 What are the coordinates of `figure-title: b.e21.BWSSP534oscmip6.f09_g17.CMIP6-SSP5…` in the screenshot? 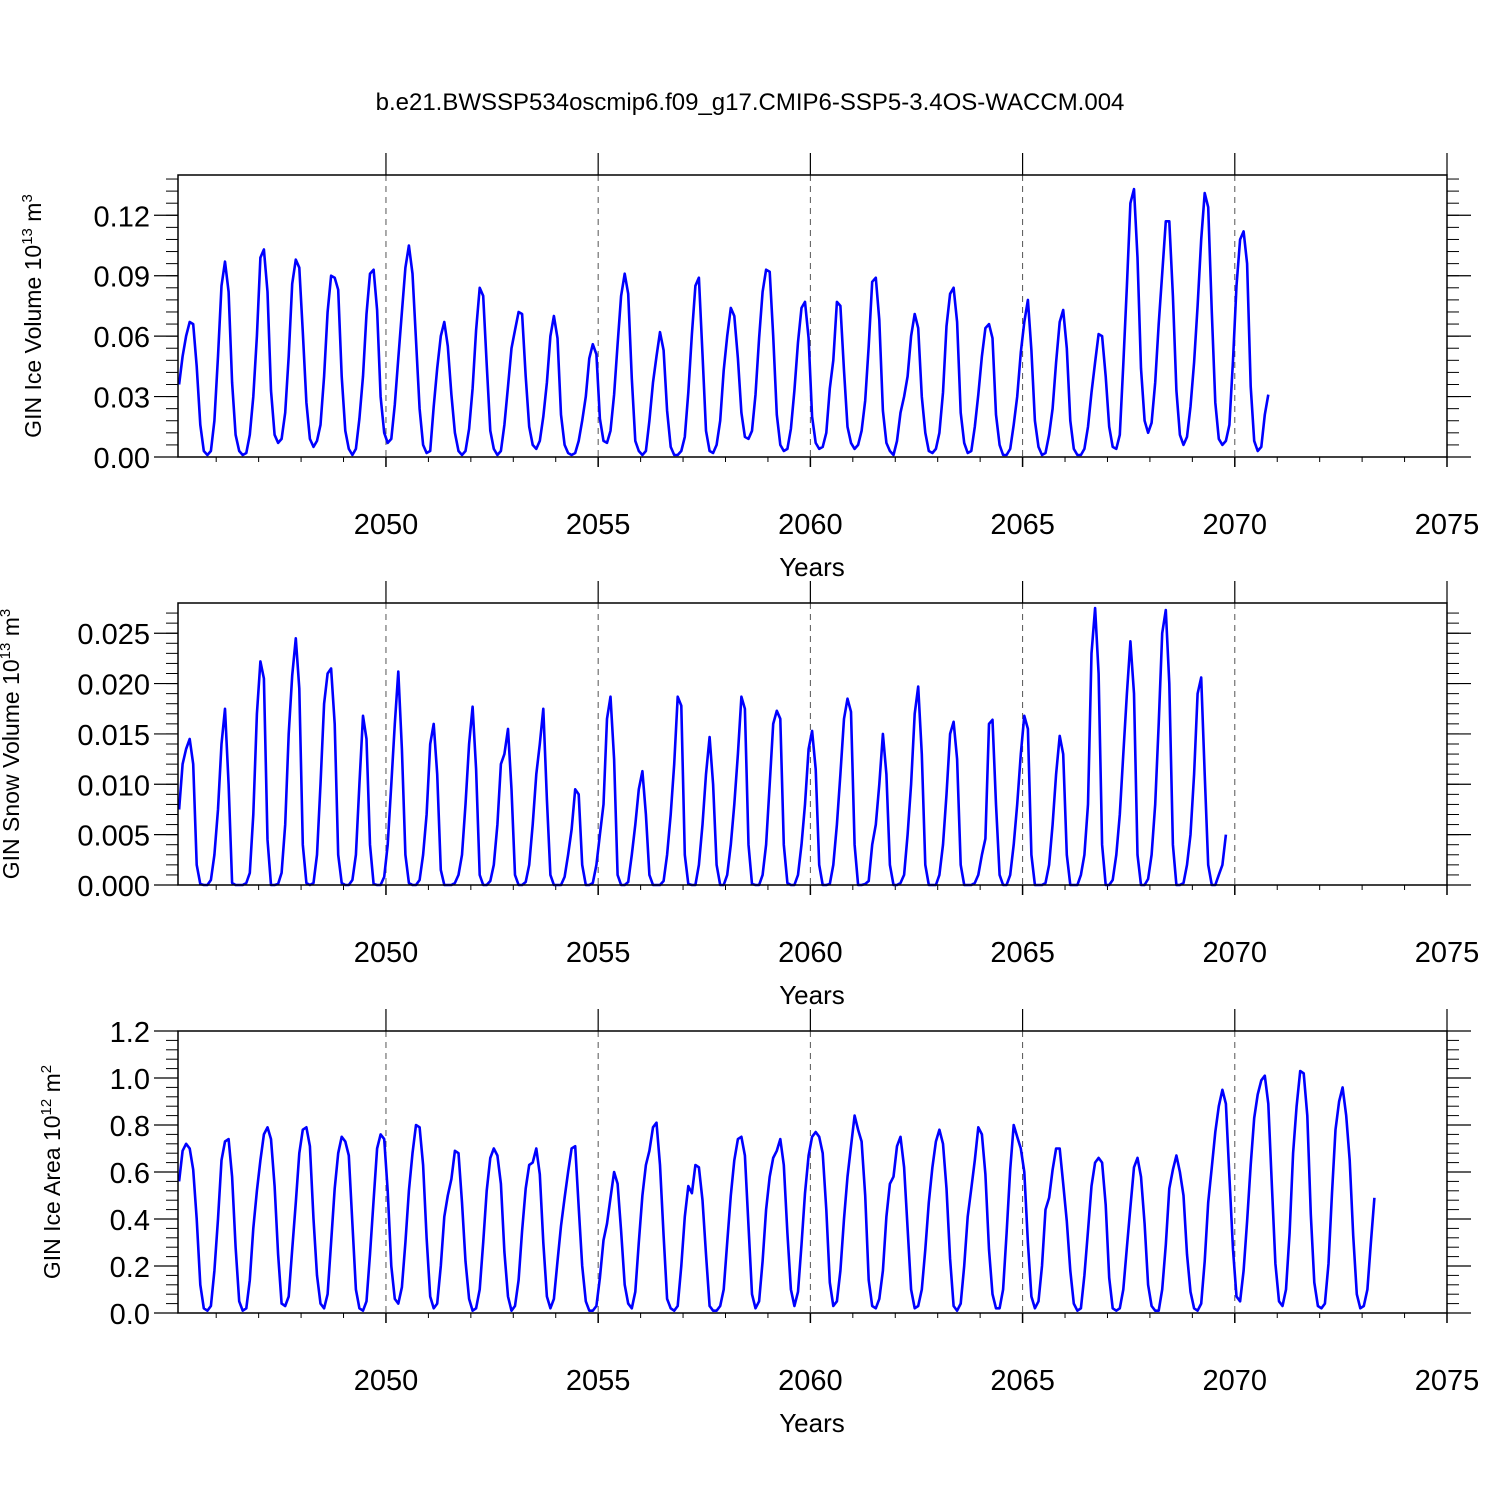 It's located at (750, 102).